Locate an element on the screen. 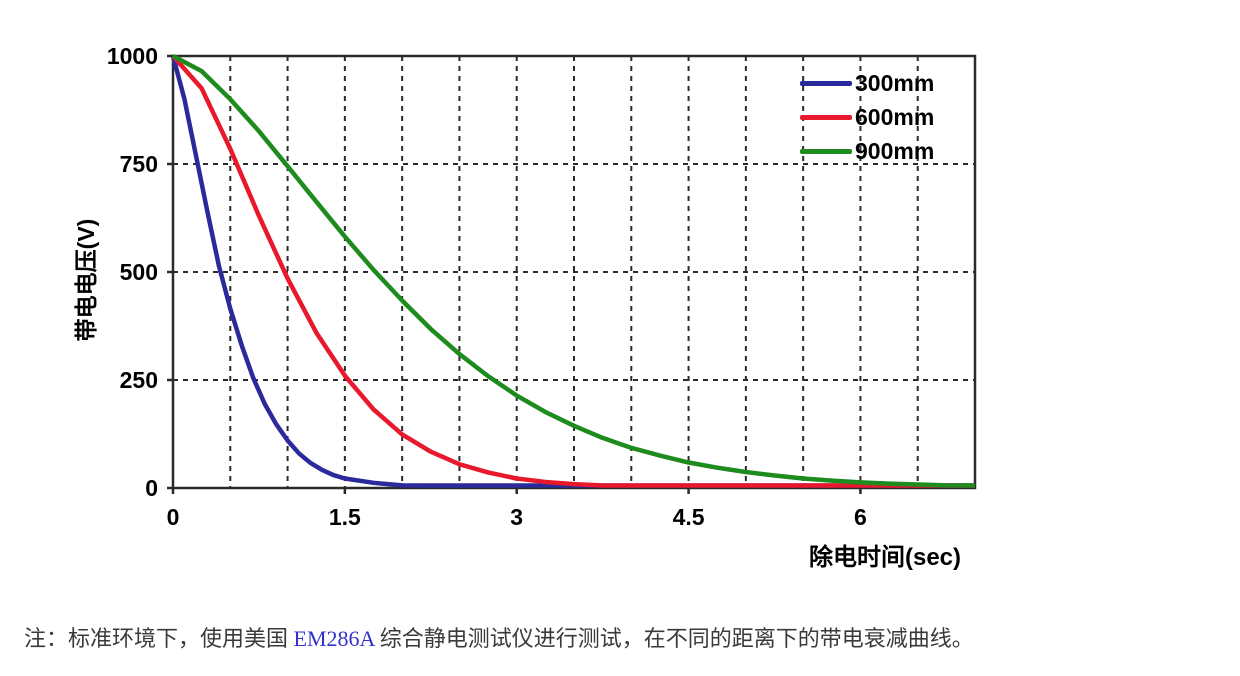 This screenshot has height=676, width=1240. legend-item-600mm: 600mm is located at coordinates (867, 117).